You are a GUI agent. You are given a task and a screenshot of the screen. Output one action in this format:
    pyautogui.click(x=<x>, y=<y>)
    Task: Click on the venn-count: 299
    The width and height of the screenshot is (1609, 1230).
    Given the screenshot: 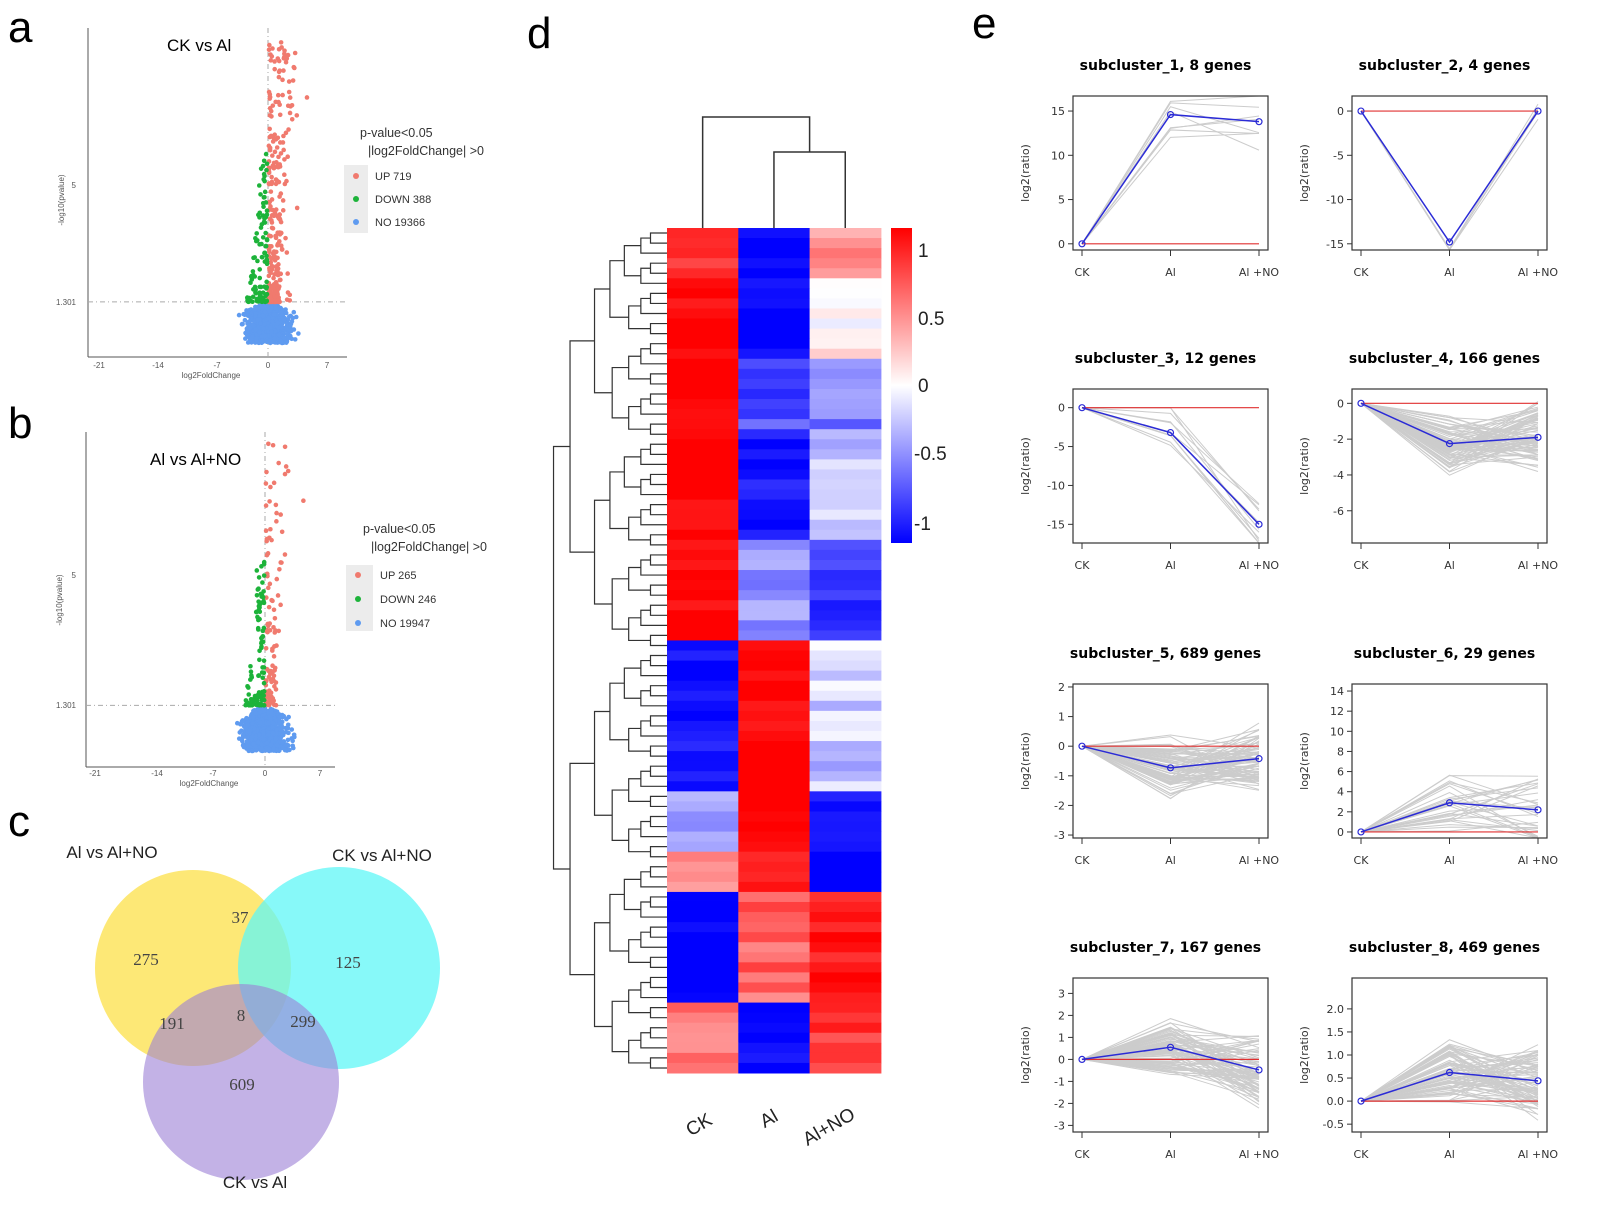 What is the action you would take?
    pyautogui.click(x=303, y=1021)
    